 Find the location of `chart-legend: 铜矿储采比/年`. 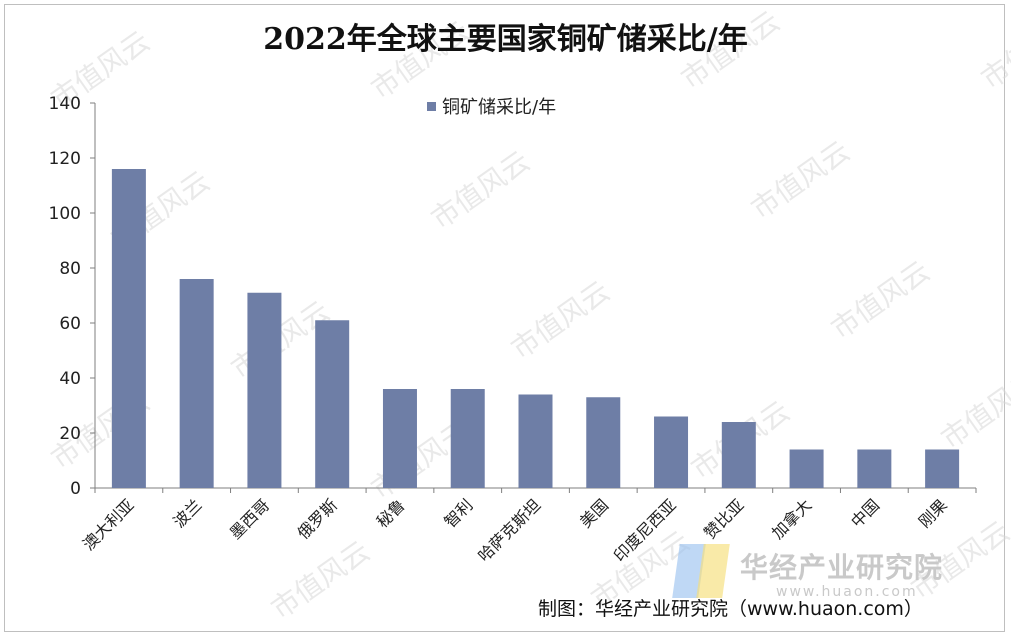

chart-legend: 铜矿储采比/年 is located at coordinates (491, 106).